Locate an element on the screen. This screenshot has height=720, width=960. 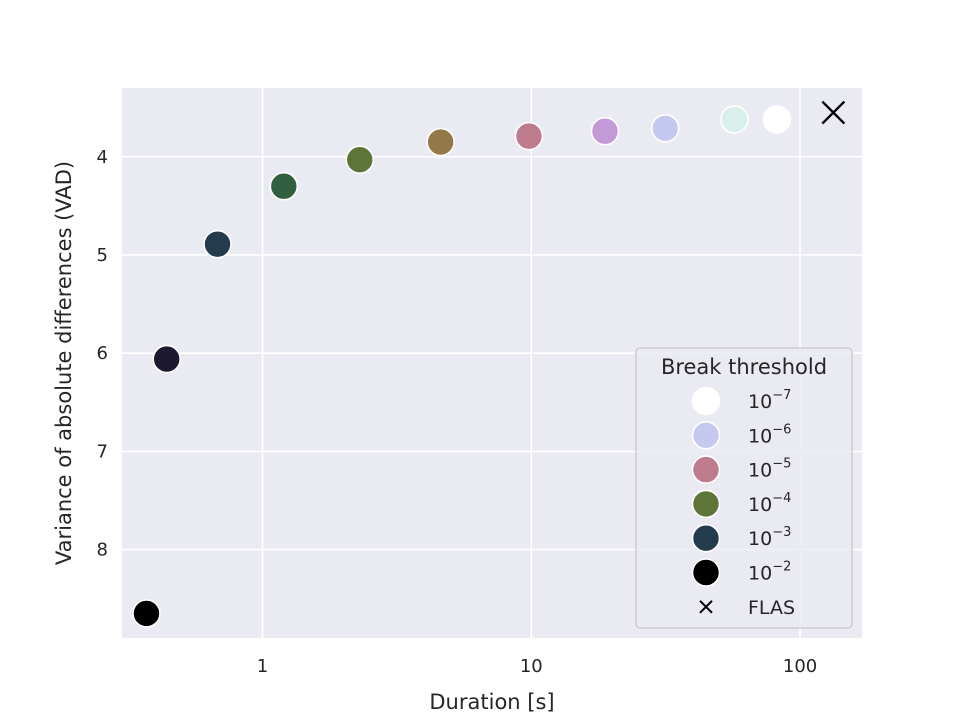
legend-entry-5: 10−2 is located at coordinates (741, 572).